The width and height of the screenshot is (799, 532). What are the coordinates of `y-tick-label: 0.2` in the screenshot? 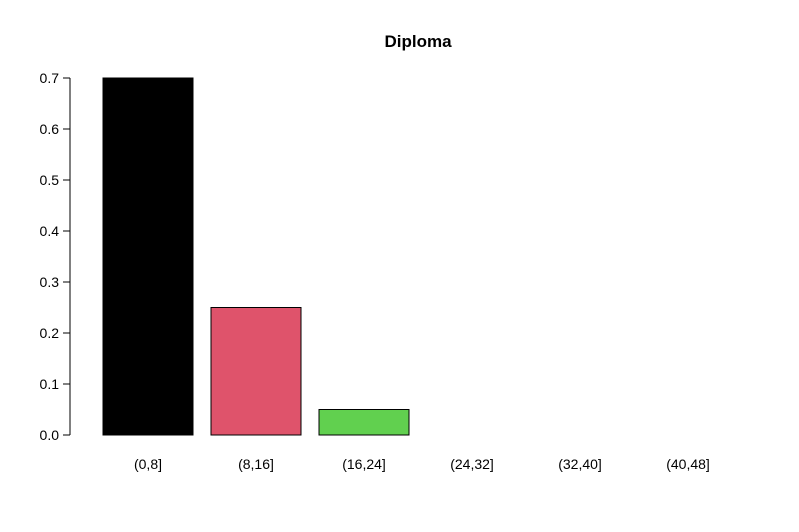 It's located at (50, 333).